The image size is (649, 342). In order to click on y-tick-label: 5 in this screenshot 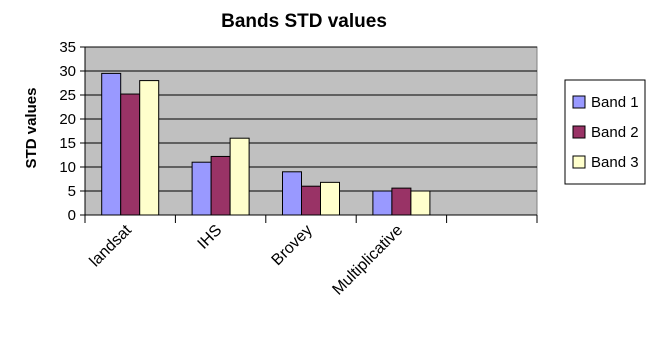, I will do `click(72, 191)`.